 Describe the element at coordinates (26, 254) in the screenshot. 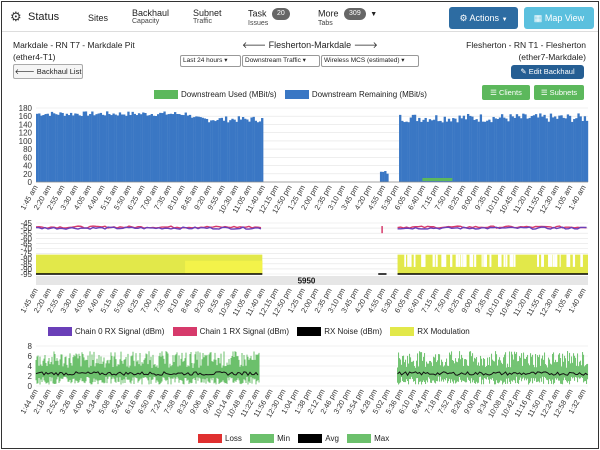

I see `y-tick-label: -75` at that location.